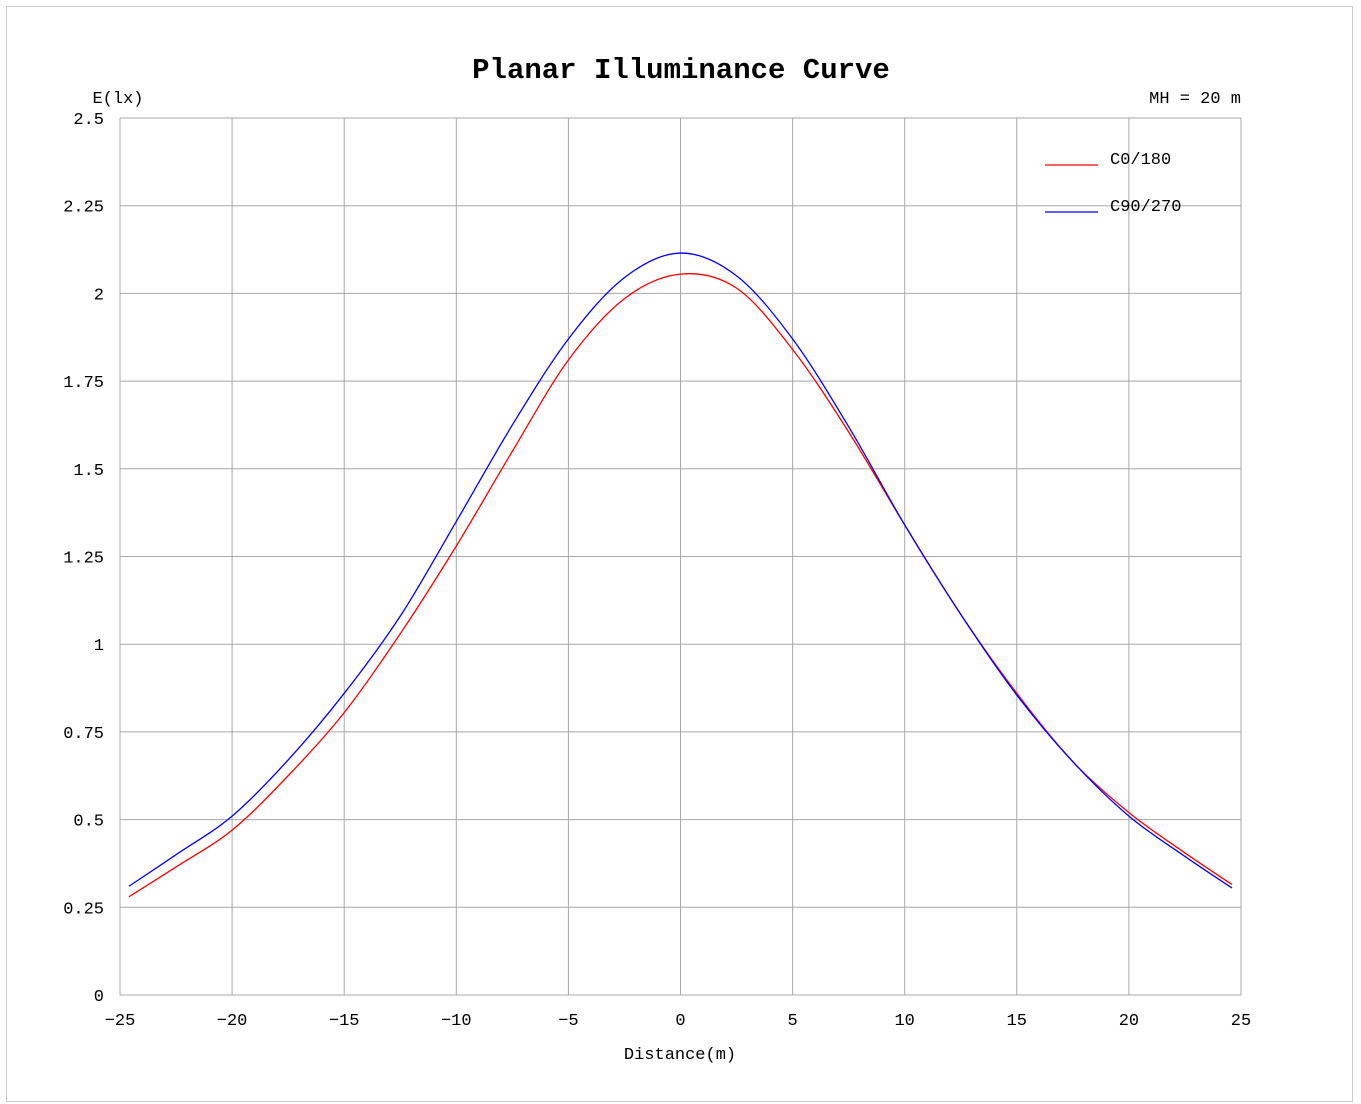  What do you see at coordinates (1113, 184) in the screenshot?
I see `legend: C0/180 C90/270` at bounding box center [1113, 184].